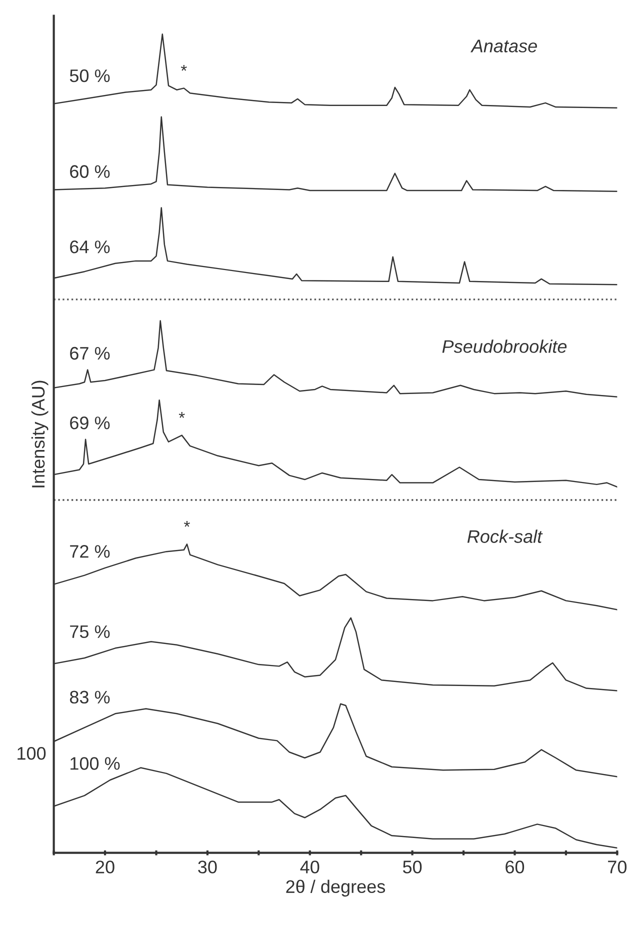  What do you see at coordinates (90, 423) in the screenshot?
I see `series-label: 69 %` at bounding box center [90, 423].